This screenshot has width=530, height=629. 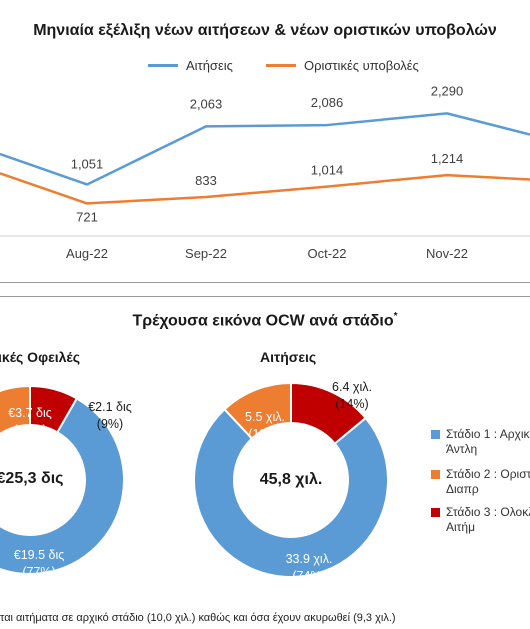 What do you see at coordinates (281, 65) in the screenshot?
I see `legend-submissions-swatch` at bounding box center [281, 65].